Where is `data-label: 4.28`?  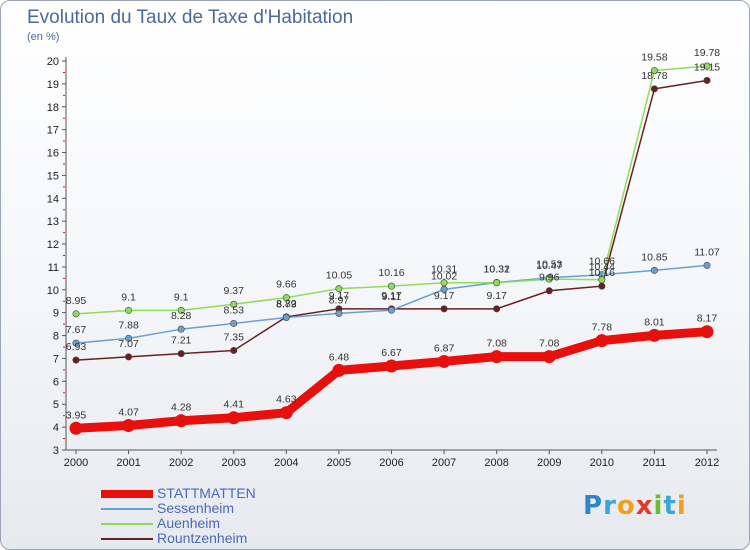
data-label: 4.28 is located at coordinates (181, 408).